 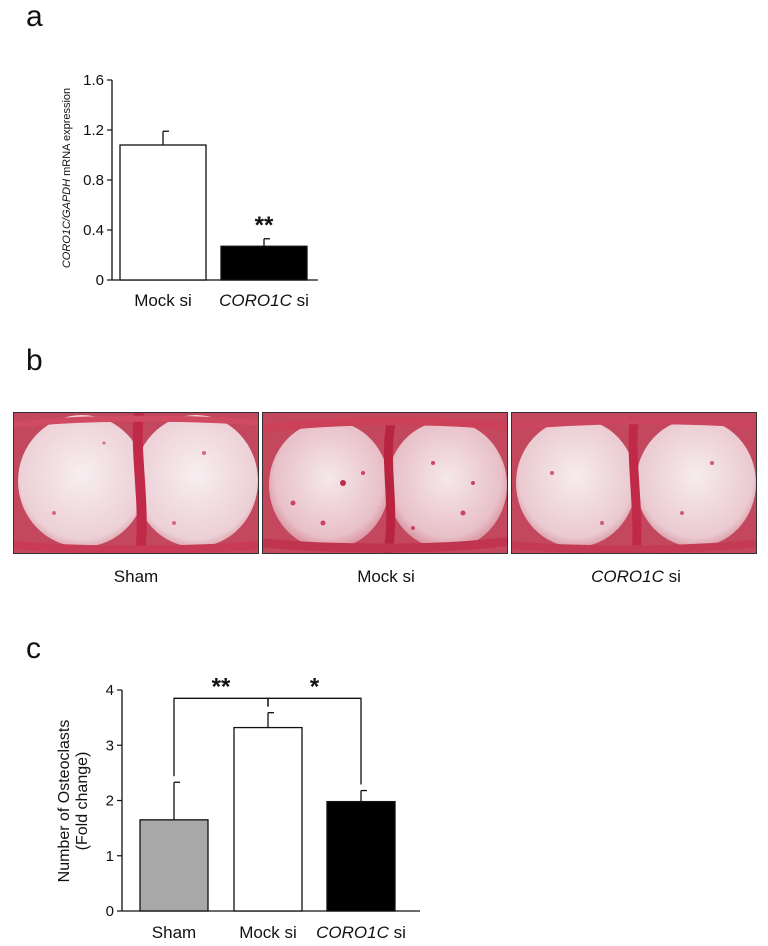 I want to click on chart-c-category-label-0-plain: Sham, so click(x=174, y=932).